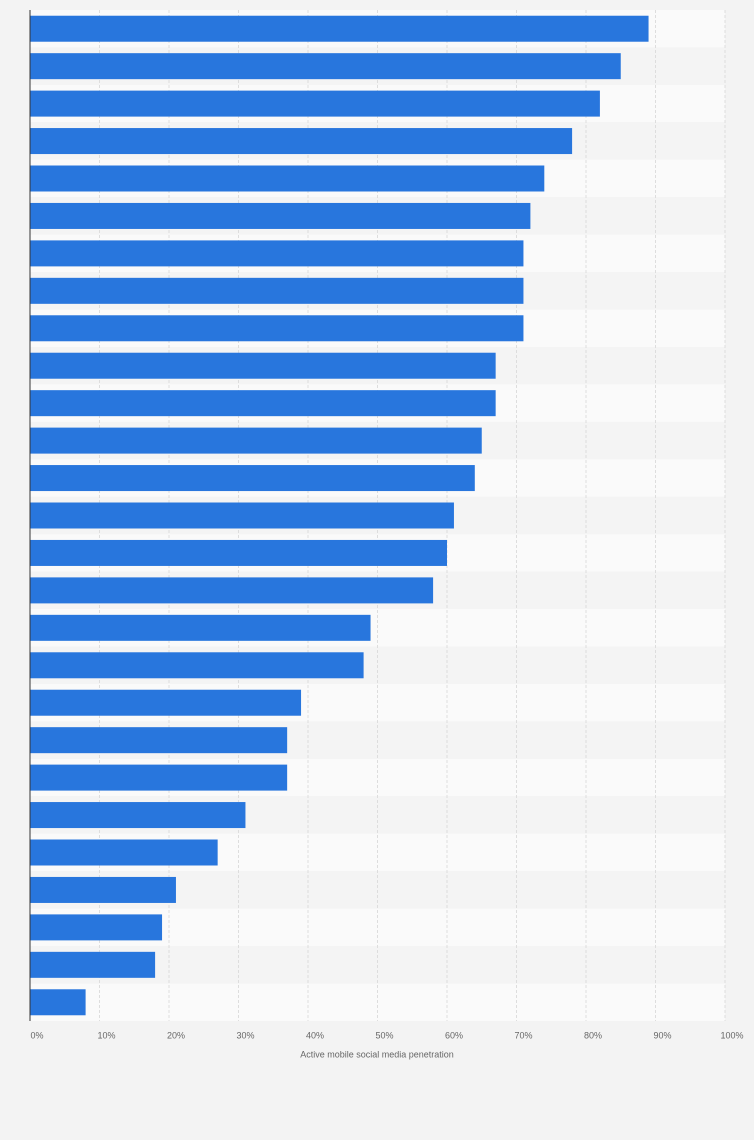 This screenshot has height=1140, width=754. What do you see at coordinates (106, 1035) in the screenshot?
I see `x-tick-label: 10%` at bounding box center [106, 1035].